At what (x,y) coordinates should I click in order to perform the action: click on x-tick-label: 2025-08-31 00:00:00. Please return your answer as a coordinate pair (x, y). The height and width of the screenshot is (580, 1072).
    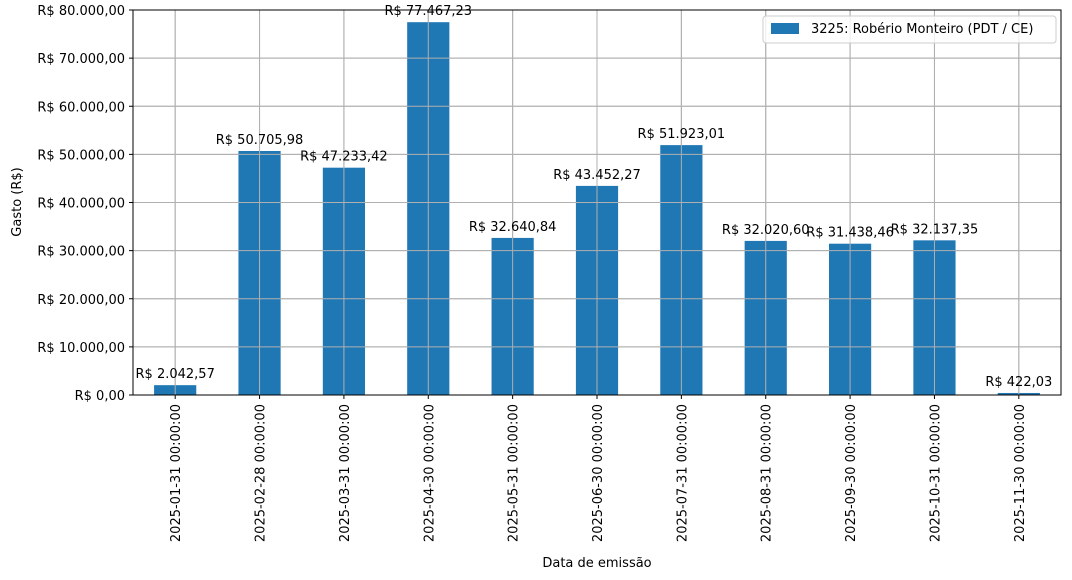
    Looking at the image, I should click on (767, 473).